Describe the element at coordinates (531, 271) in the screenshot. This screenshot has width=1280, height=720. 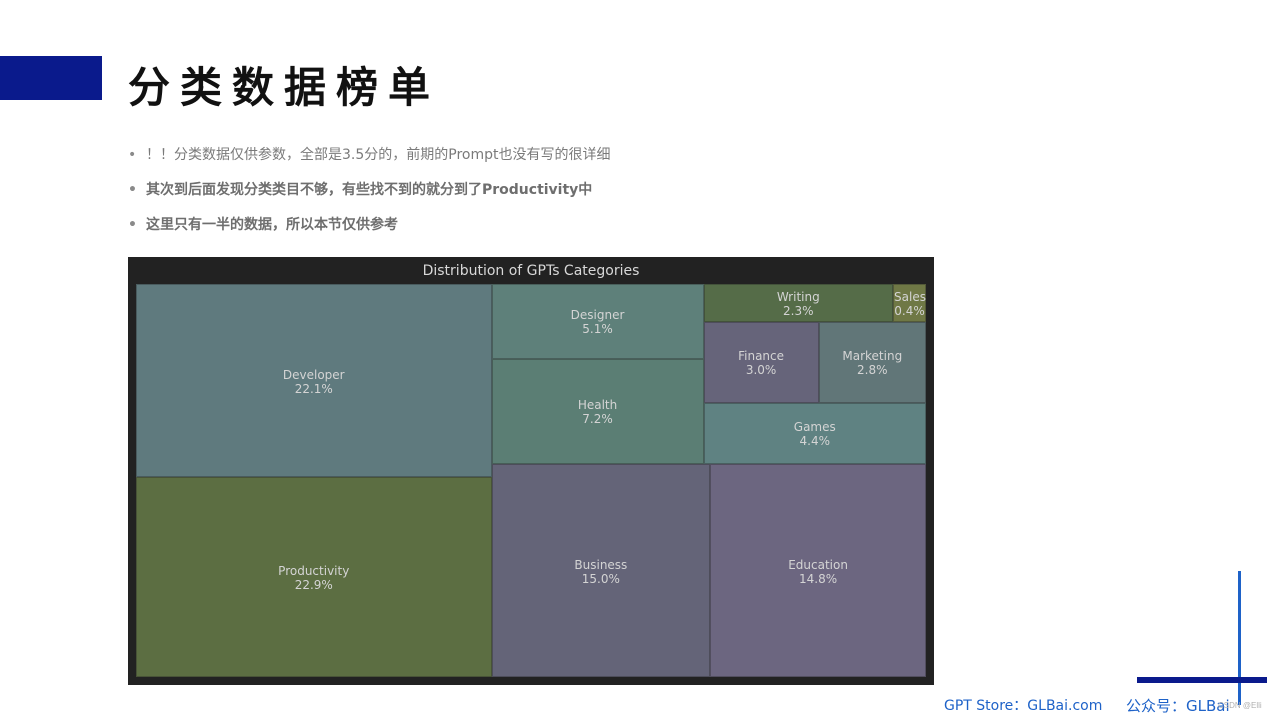
I see `chart-title: Distribution of GPTs Categories` at that location.